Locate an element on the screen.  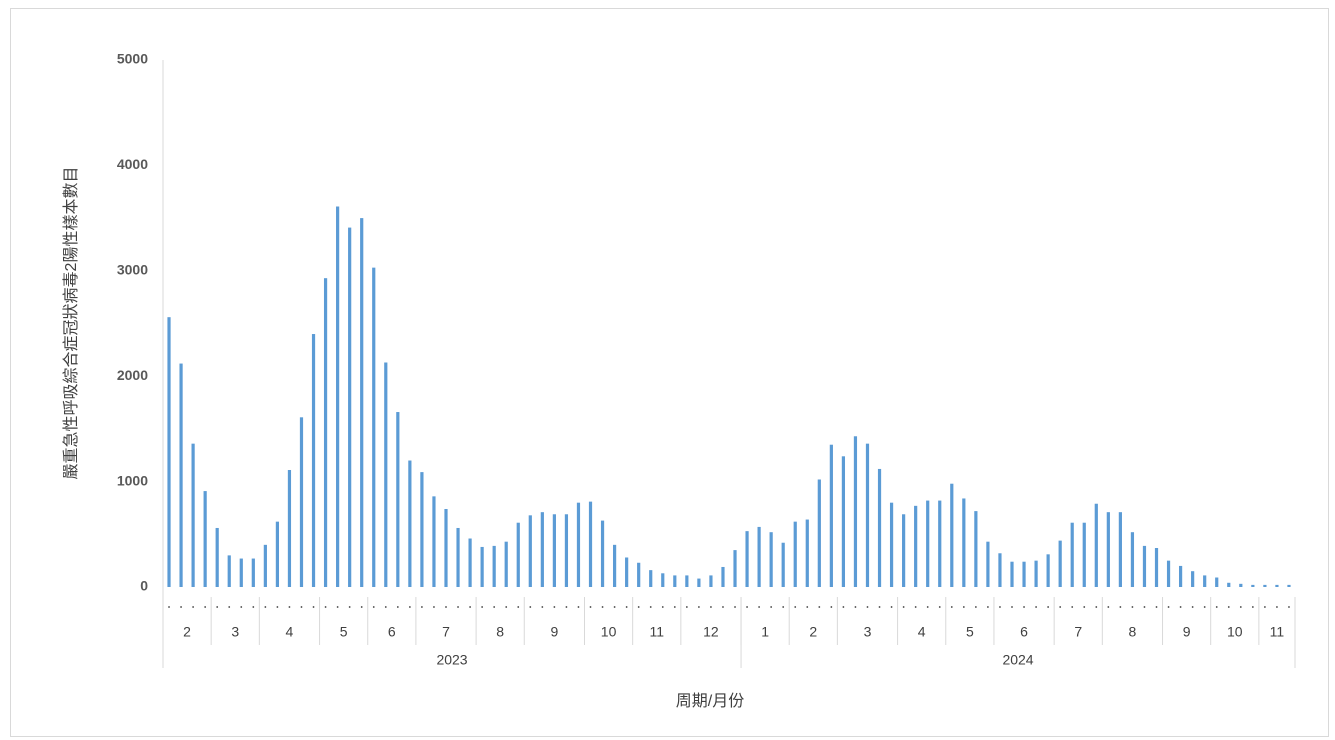
month-label: 3 is located at coordinates (235, 632).